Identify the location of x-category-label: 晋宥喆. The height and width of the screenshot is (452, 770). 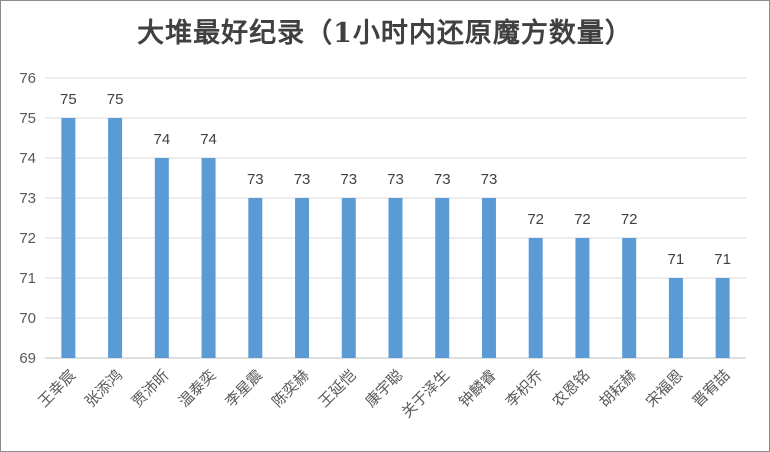
(711, 388).